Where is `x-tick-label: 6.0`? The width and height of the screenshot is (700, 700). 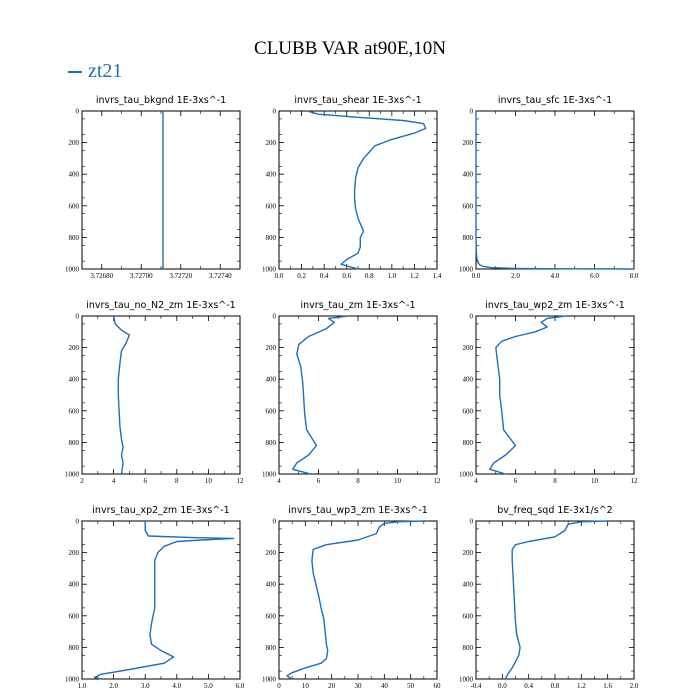
x-tick-label: 6.0 is located at coordinates (240, 686).